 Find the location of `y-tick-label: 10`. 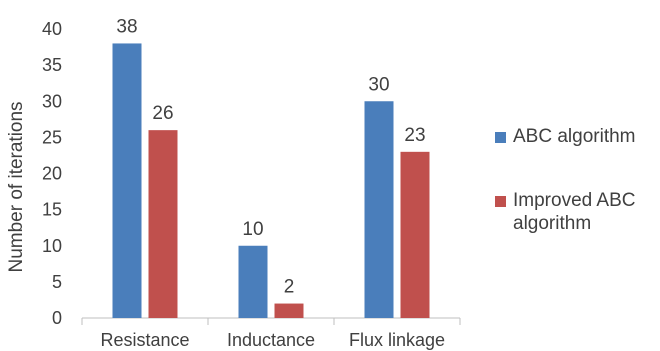

y-tick-label: 10 is located at coordinates (52, 246).